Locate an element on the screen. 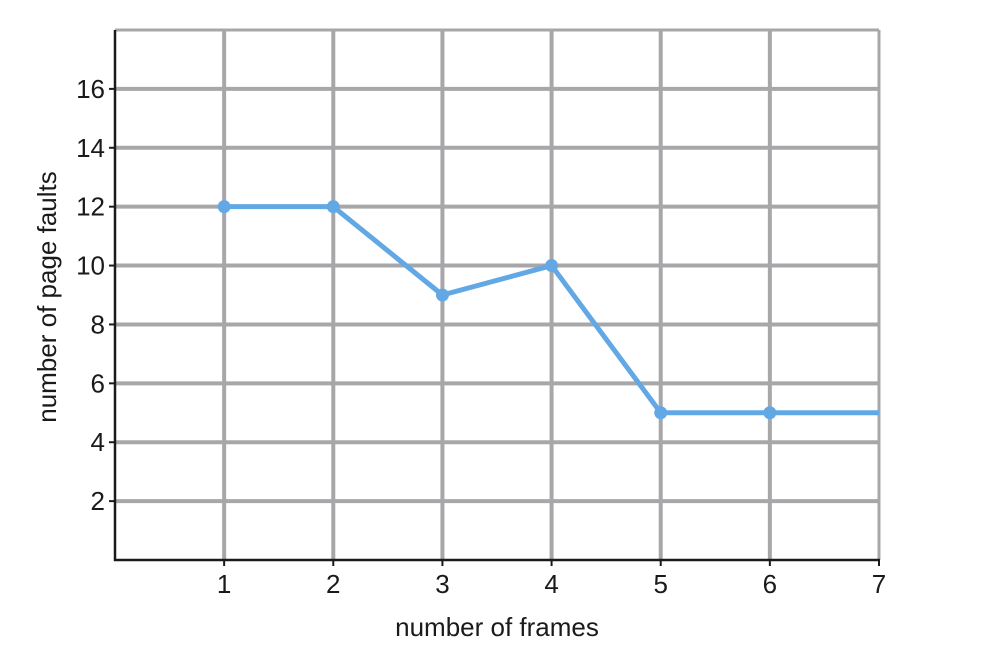  y-tick-label: 6 is located at coordinates (98, 383).